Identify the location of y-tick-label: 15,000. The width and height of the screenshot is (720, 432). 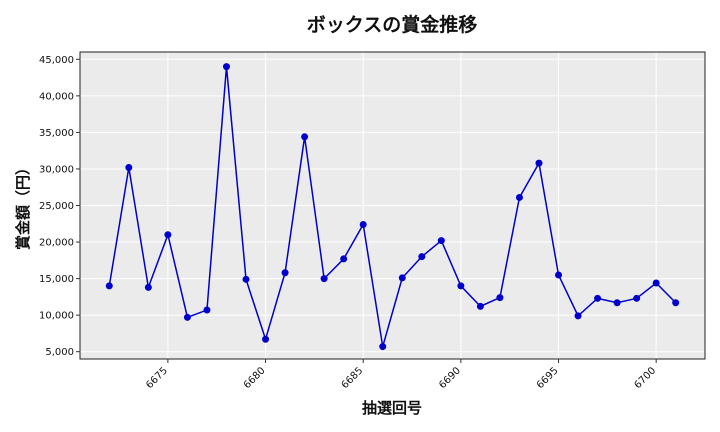
(56, 279).